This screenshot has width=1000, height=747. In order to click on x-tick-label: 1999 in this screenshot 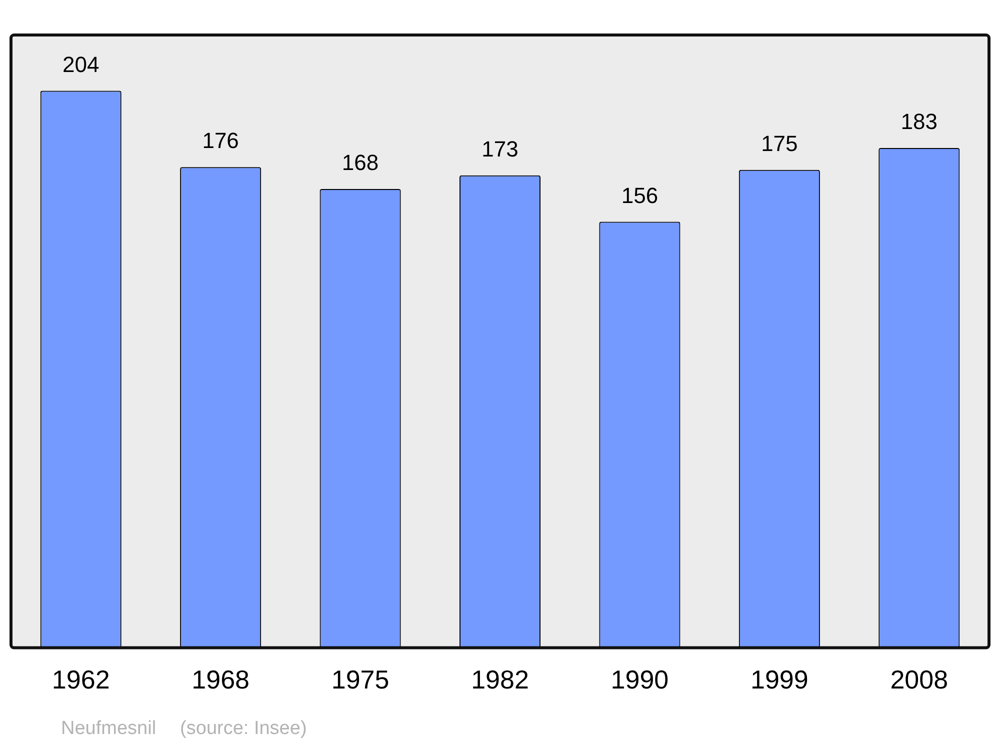, I will do `click(779, 679)`.